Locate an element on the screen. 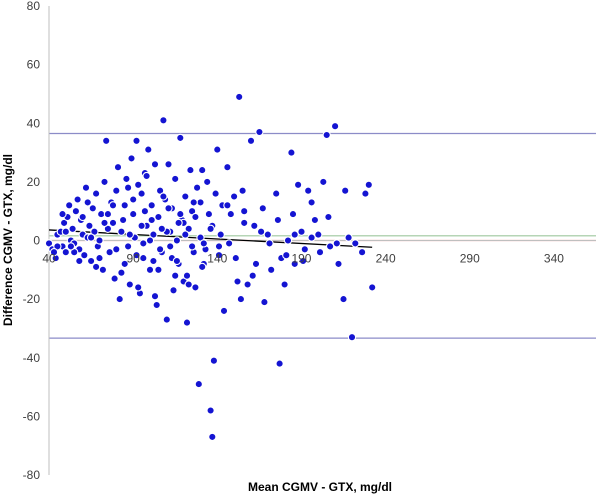 This screenshot has width=596, height=495. trend-line-group is located at coordinates (210, 238).